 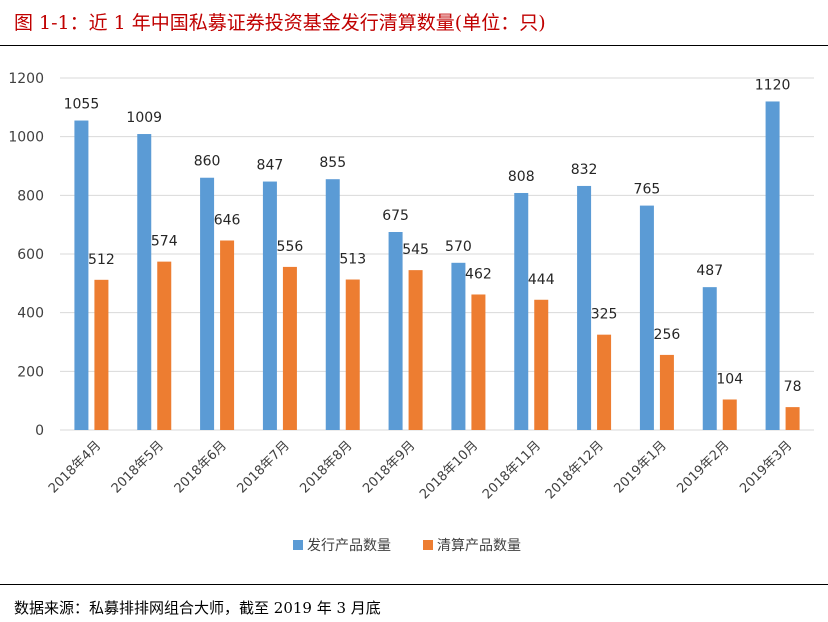 What do you see at coordinates (197, 608) in the screenshot?
I see `source-note: 数据来源：私募排排网组合大师，截至 2019 年 3 月底` at bounding box center [197, 608].